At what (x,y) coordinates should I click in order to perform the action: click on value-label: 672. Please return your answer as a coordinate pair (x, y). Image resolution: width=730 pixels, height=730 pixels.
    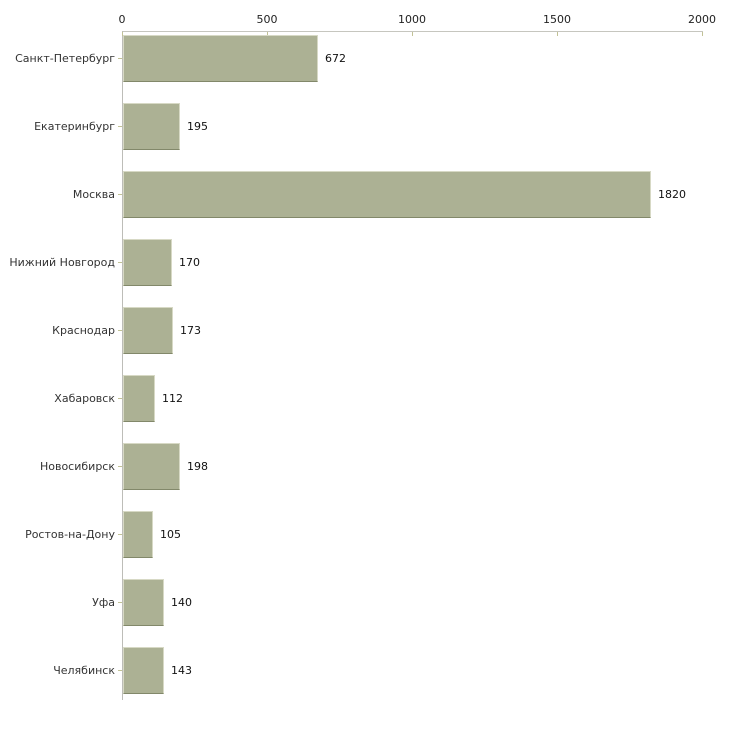
    Looking at the image, I should click on (335, 58).